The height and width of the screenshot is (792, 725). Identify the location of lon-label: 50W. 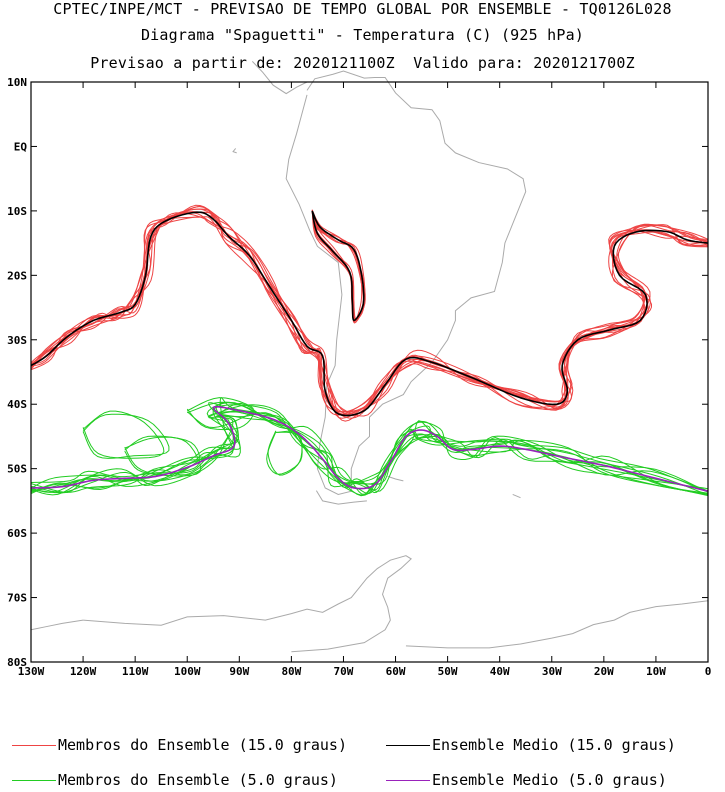
(448, 671).